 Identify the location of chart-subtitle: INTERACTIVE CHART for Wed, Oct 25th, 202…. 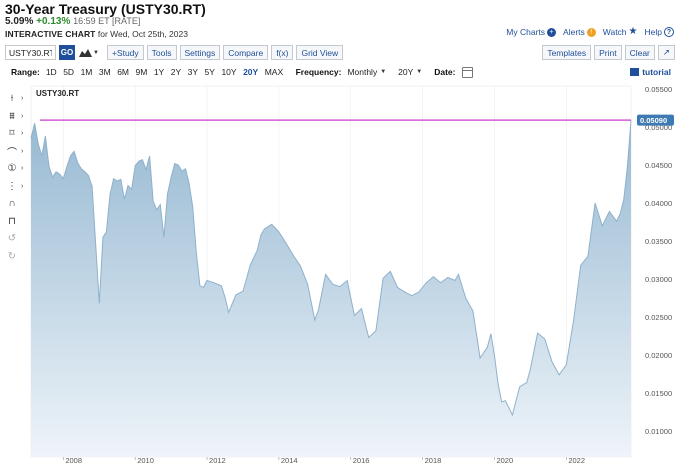
(96, 34).